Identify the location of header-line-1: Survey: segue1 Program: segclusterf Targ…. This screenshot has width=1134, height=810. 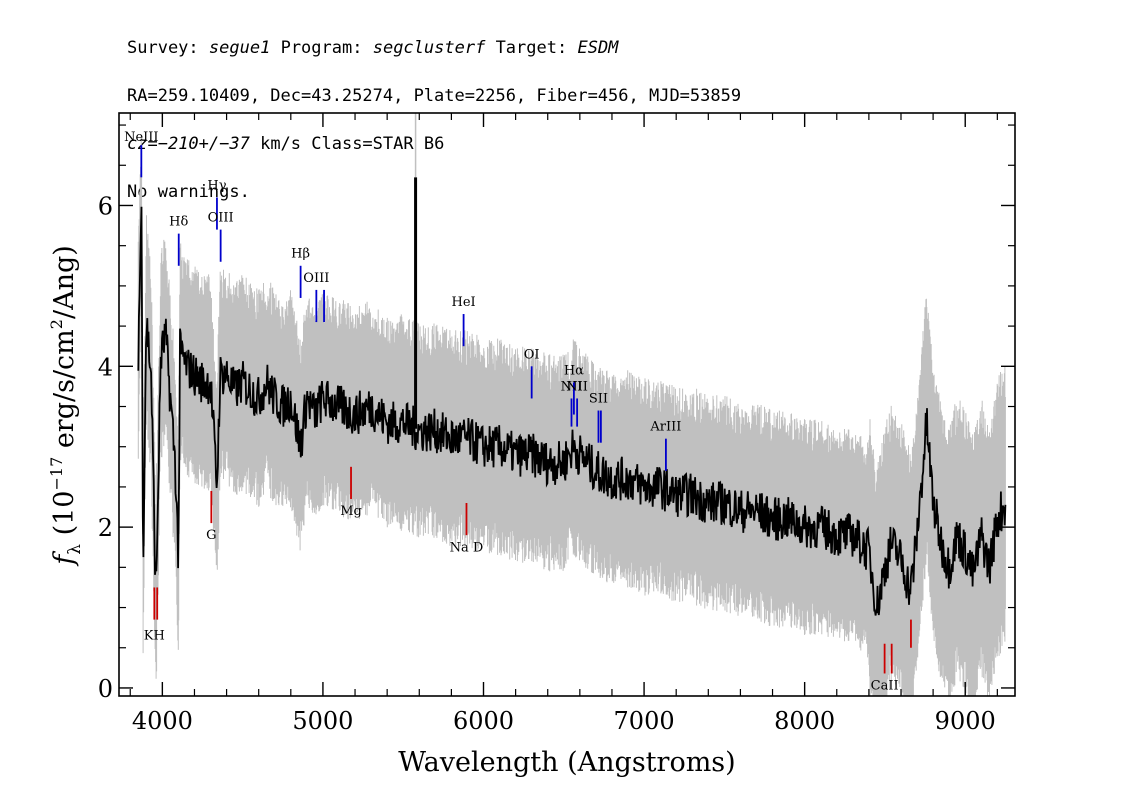
(434, 48).